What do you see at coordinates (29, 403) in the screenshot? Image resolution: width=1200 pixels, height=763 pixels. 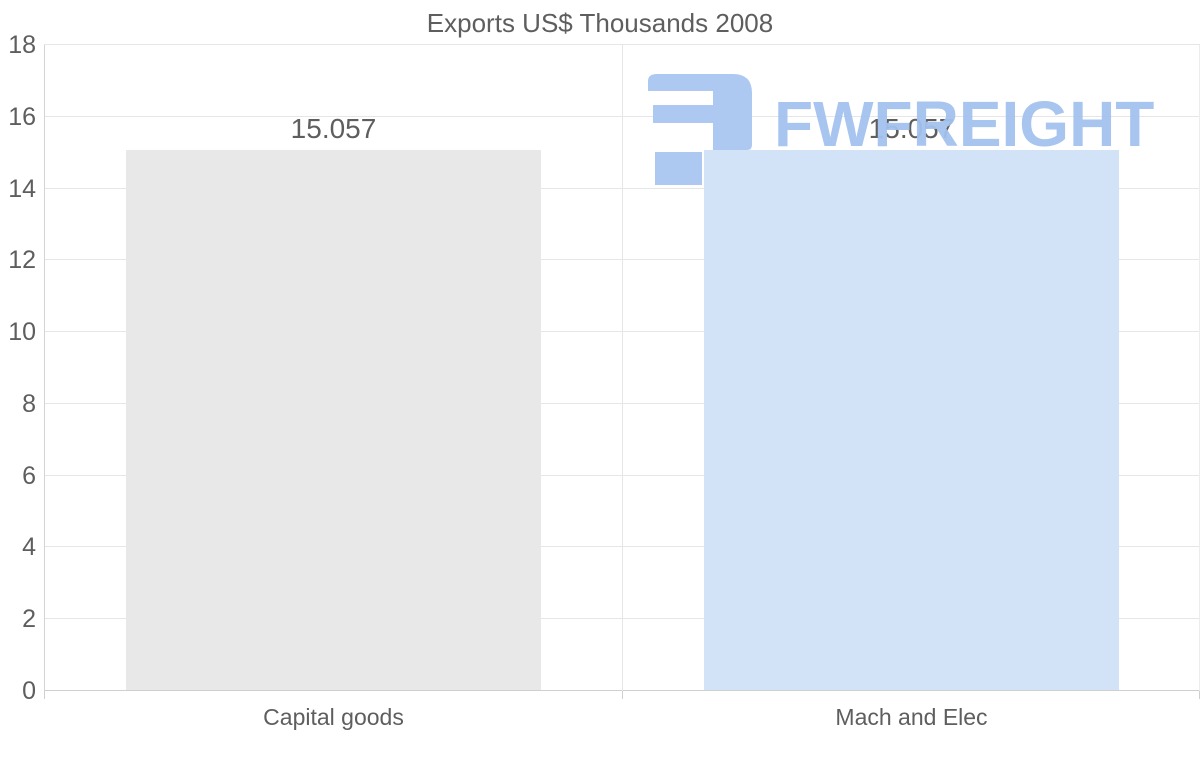 I see `y-tick-label: 8` at bounding box center [29, 403].